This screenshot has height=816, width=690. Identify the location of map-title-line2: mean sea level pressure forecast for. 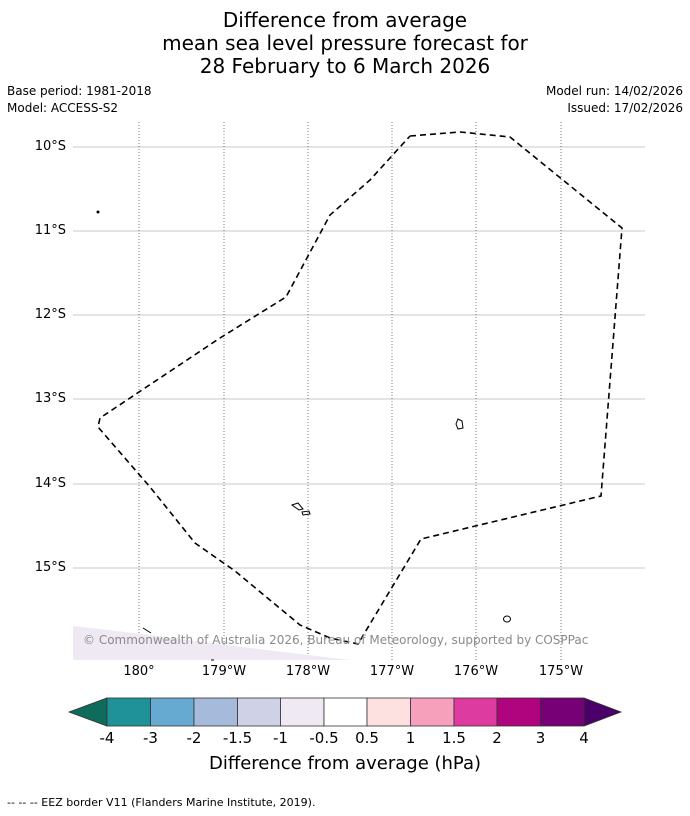
(345, 43).